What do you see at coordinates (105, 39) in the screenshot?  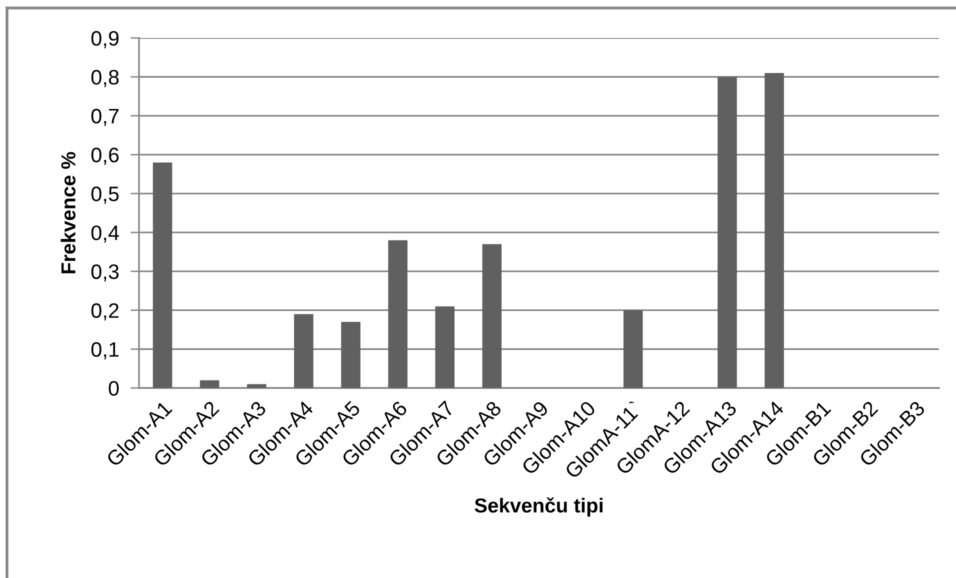 I see `y-tick-label: 0,9` at bounding box center [105, 39].